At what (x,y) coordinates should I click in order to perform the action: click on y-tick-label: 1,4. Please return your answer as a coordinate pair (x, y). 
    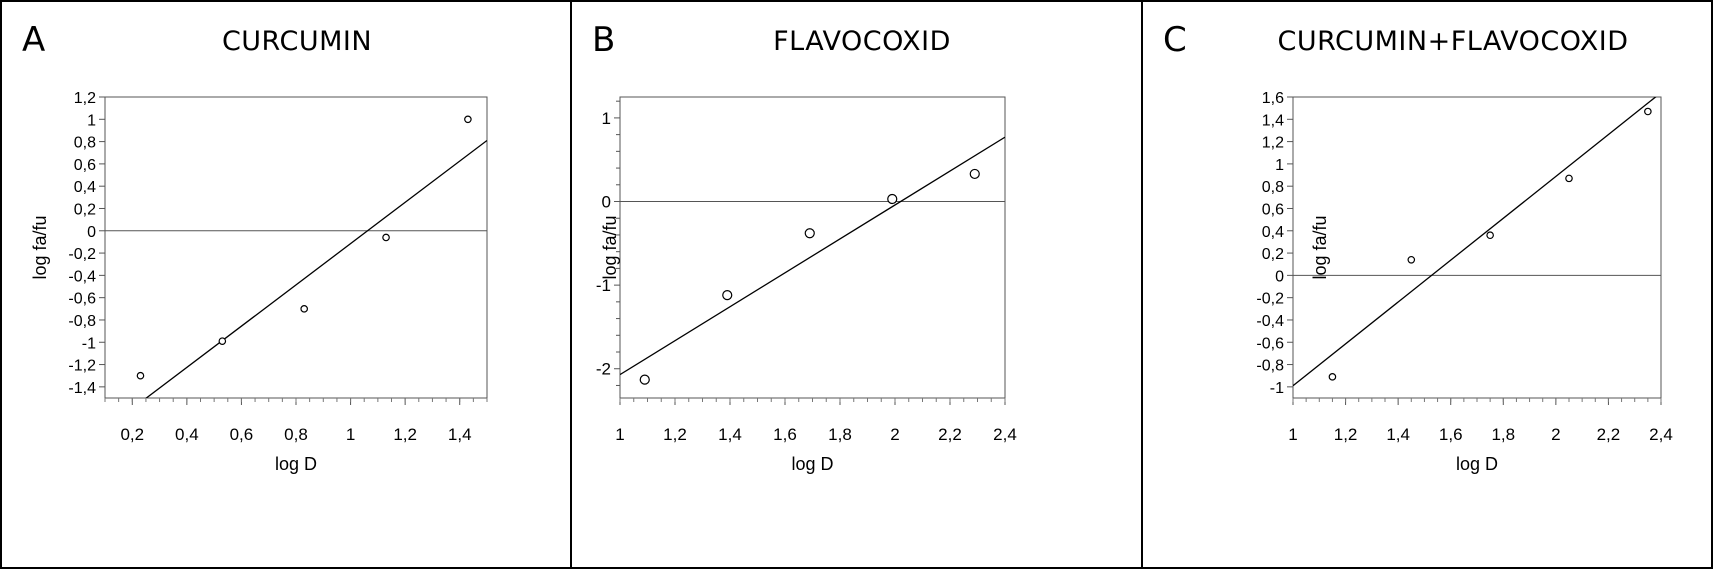
    Looking at the image, I should click on (1273, 120).